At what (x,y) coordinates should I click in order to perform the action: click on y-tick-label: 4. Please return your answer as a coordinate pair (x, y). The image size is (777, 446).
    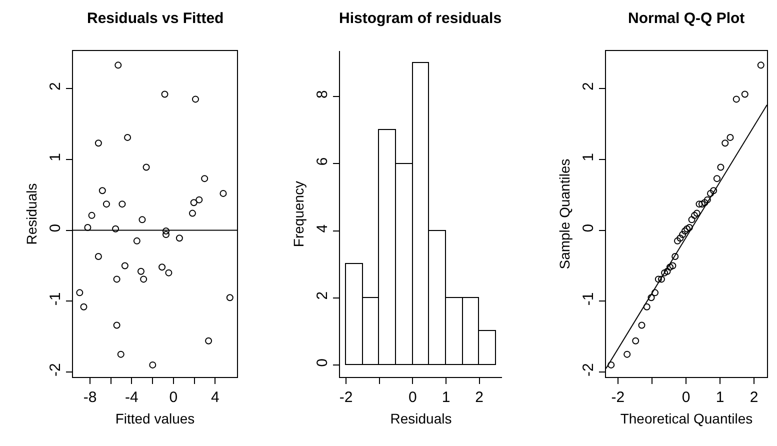
    Looking at the image, I should click on (322, 228).